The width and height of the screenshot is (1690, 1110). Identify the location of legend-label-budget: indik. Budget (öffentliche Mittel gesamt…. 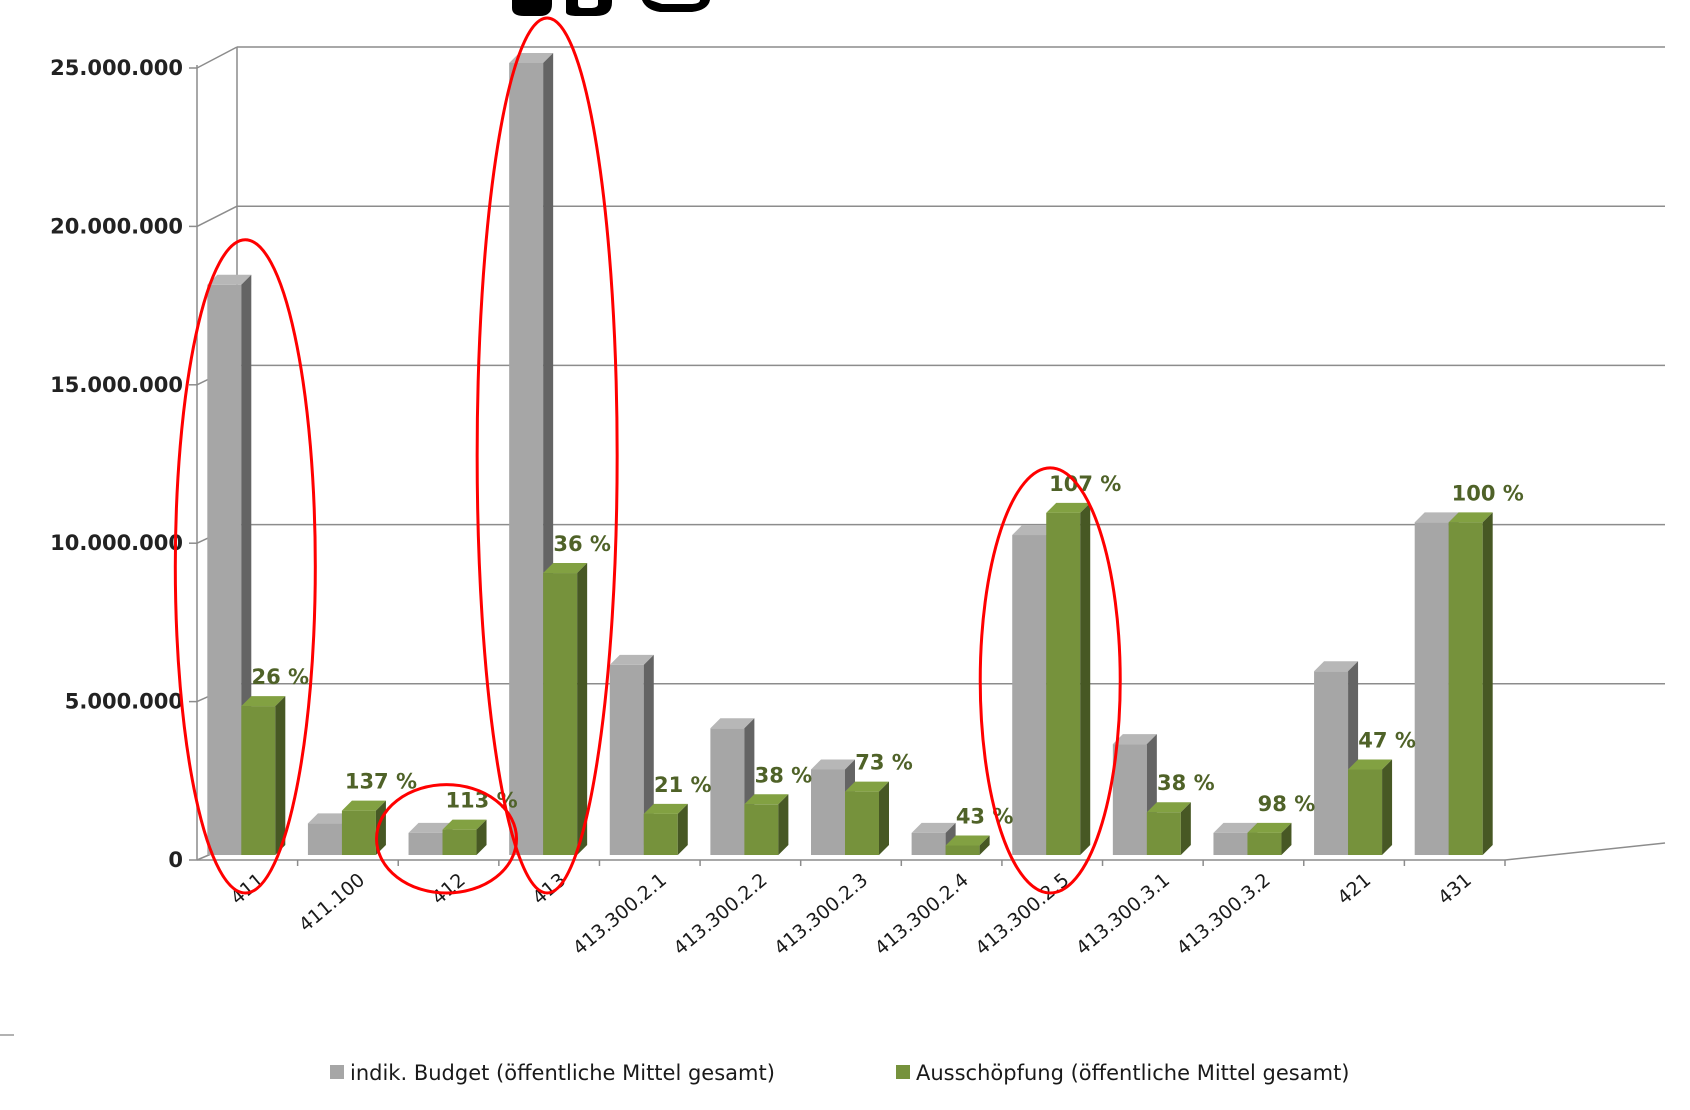
(562, 1073).